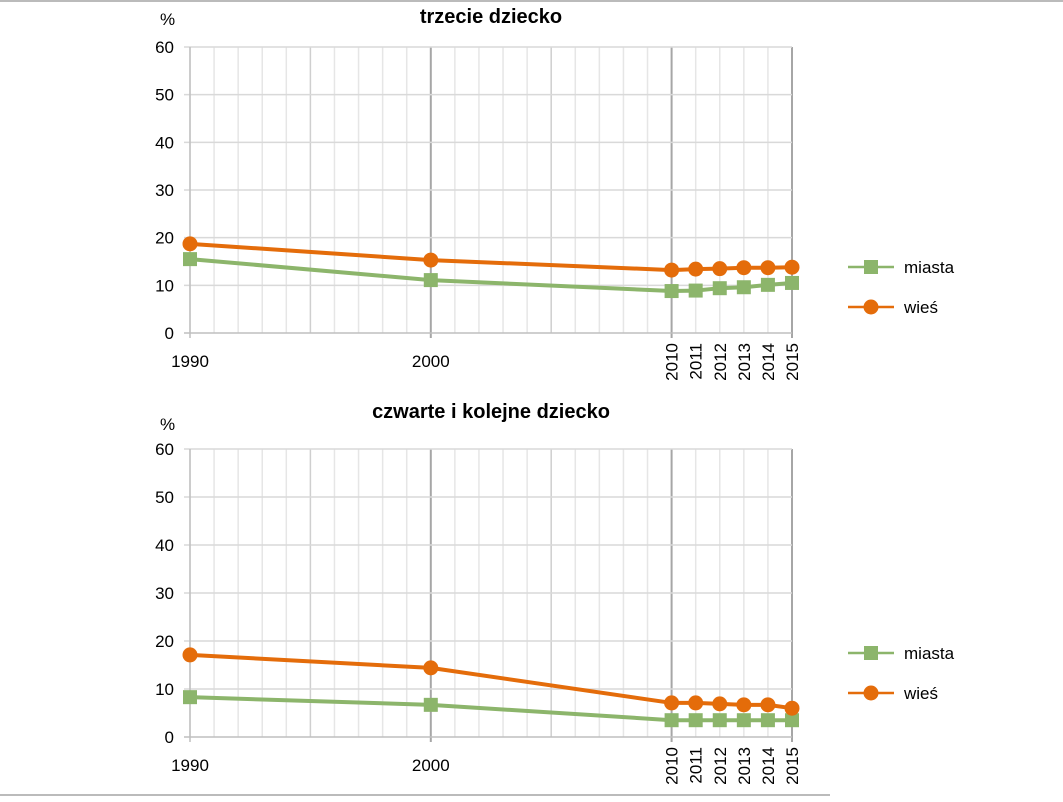  Describe the element at coordinates (491, 17) in the screenshot. I see `chart-title: trzecie dziecko` at that location.